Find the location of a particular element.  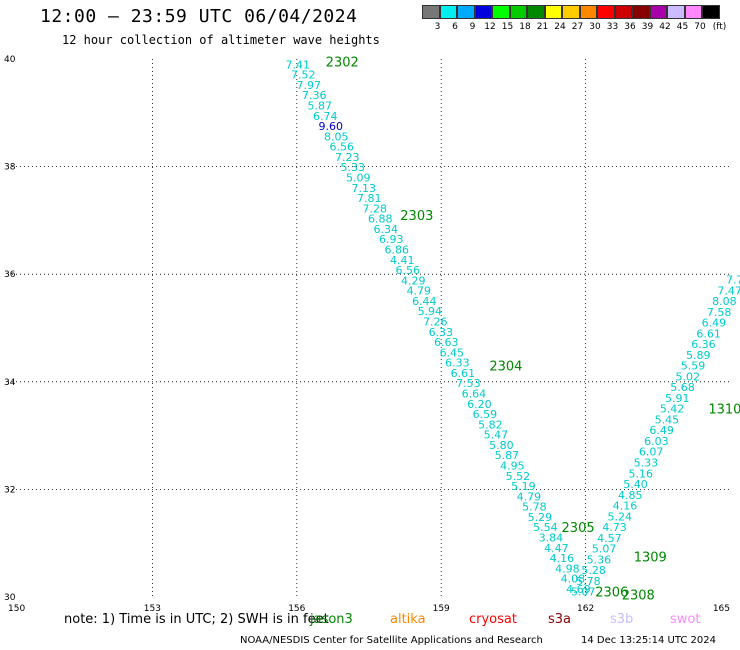

swh-value: 5.09 is located at coordinates (358, 178).